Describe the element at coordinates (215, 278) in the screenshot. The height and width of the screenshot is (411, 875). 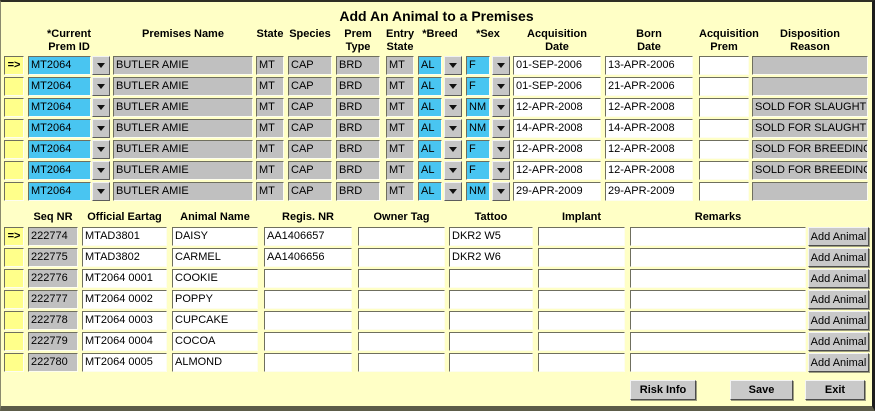
I see `animal-name-field: COOKIE` at that location.